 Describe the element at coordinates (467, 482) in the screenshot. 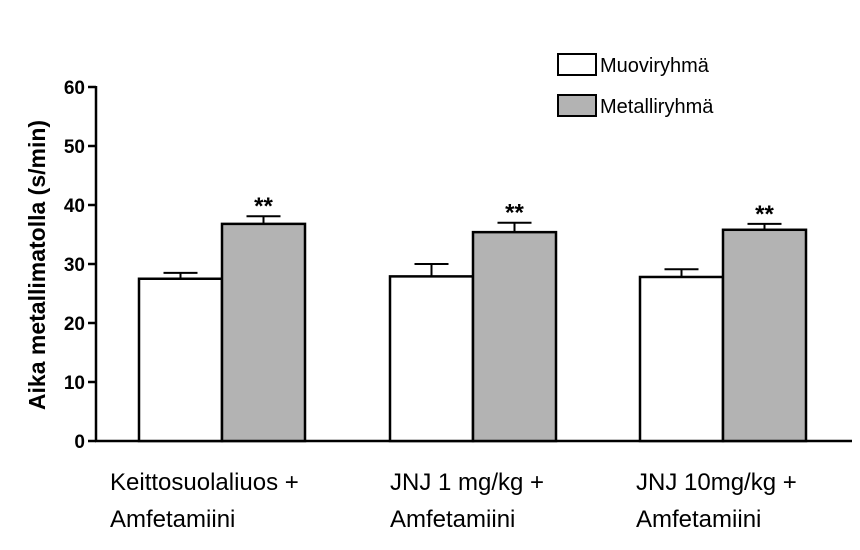

I see `x-tick-label: JNJ 1 mg/kg +` at that location.